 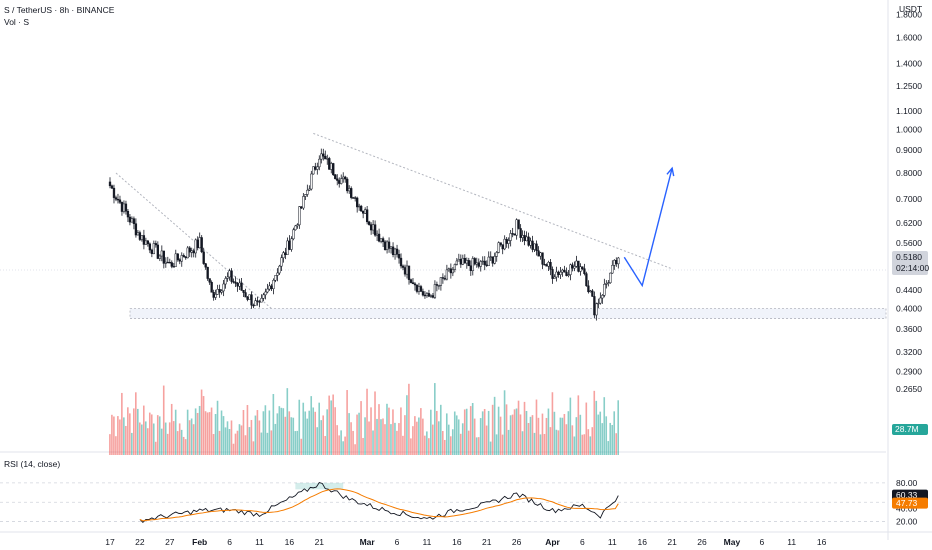 What do you see at coordinates (379, 502) in the screenshot?
I see `rsi-pane` at bounding box center [379, 502].